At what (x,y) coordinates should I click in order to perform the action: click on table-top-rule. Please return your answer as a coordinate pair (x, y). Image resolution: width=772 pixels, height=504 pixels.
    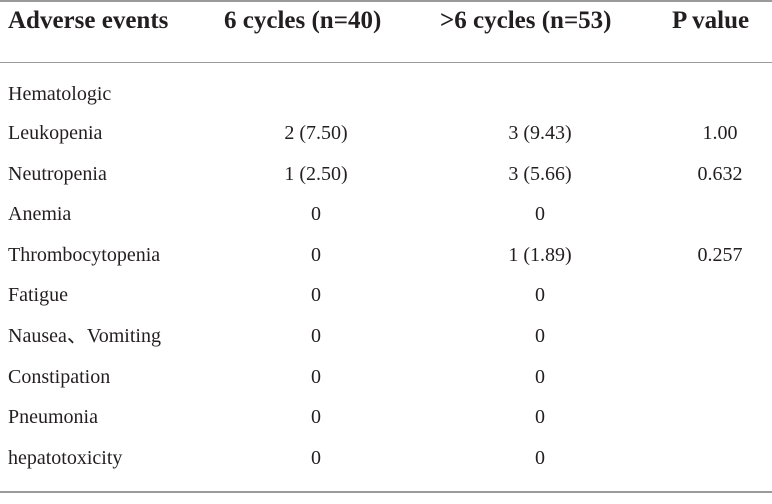
    Looking at the image, I should click on (386, 1).